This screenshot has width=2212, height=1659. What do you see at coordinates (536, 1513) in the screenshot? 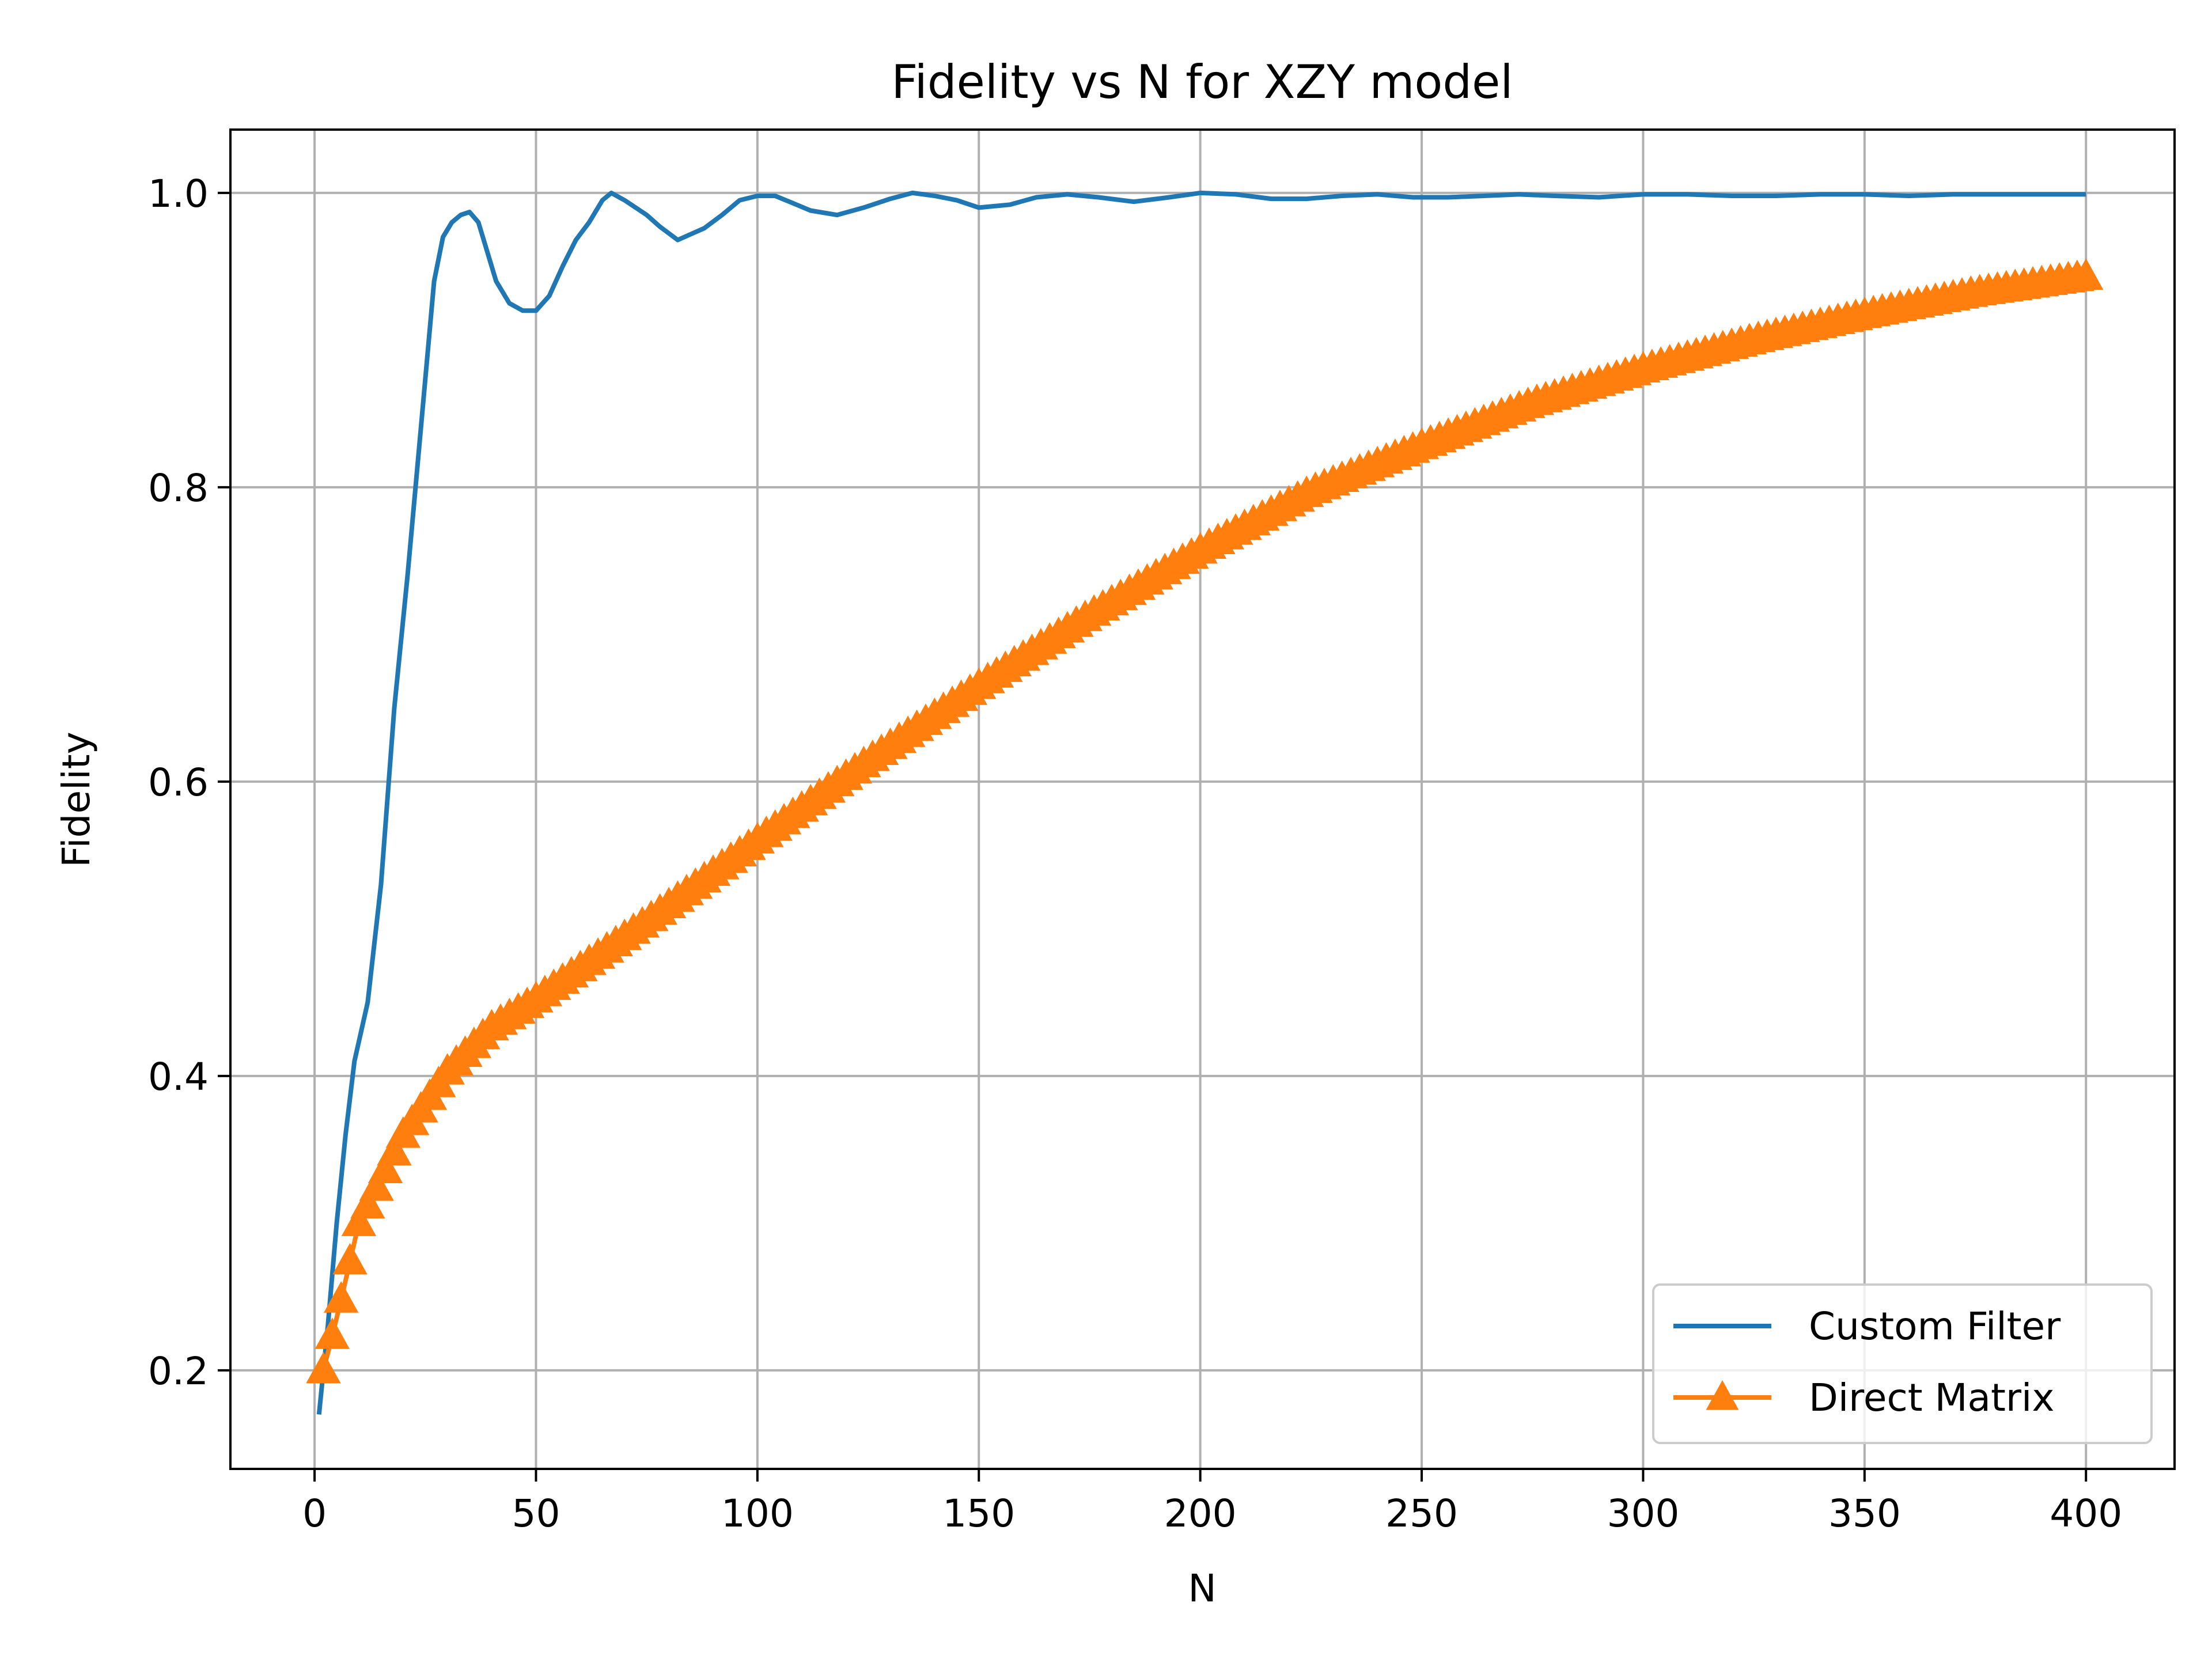
I see `x-tick-label: 50` at bounding box center [536, 1513].